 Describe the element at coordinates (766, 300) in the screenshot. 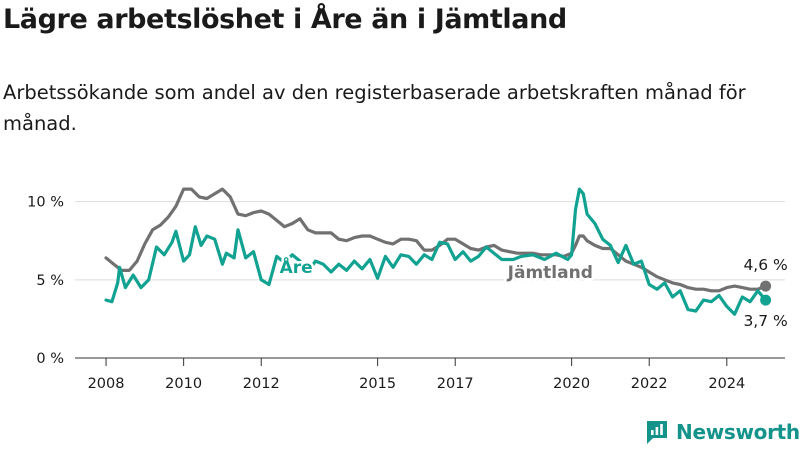

I see `end-point-are` at that location.